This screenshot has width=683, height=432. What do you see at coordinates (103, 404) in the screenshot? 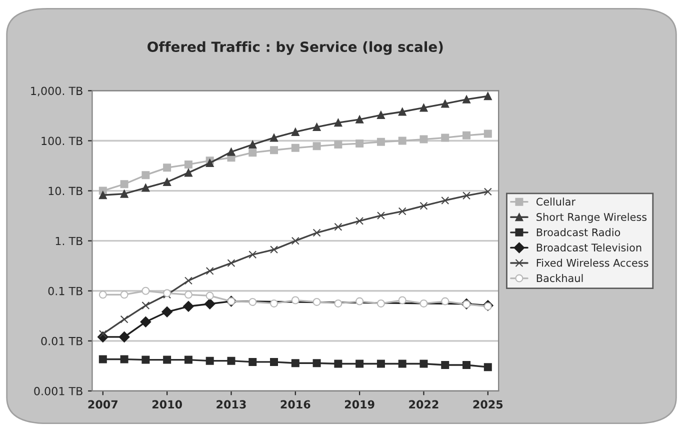
I see `x-tick-label: 2007` at bounding box center [103, 404].